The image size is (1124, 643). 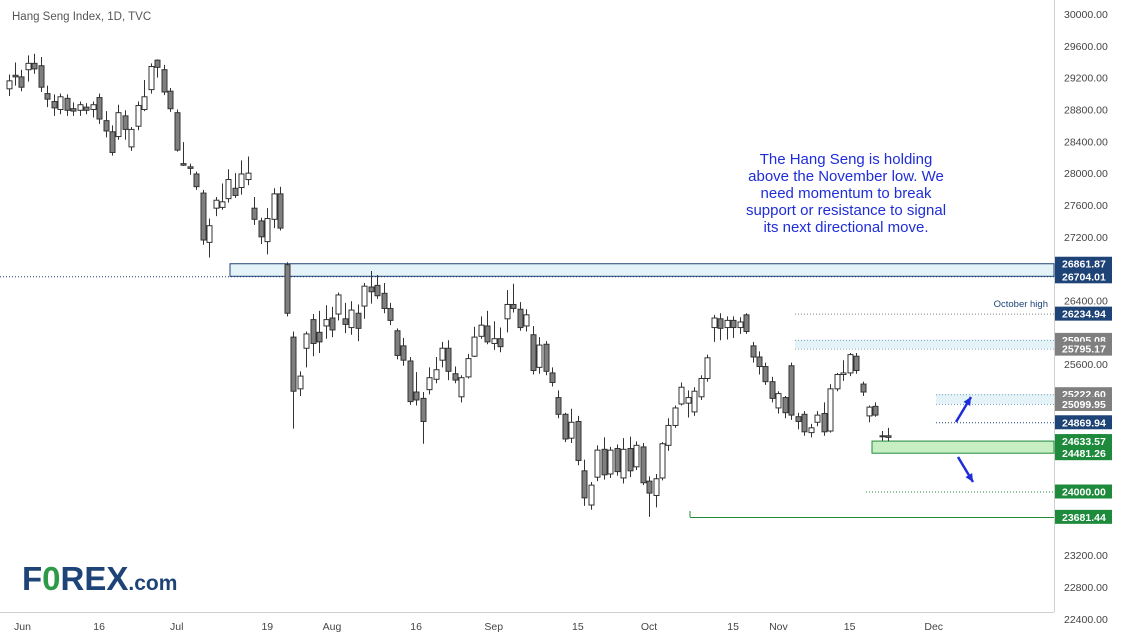 I want to click on x-tick-label: Aug, so click(x=332, y=627).